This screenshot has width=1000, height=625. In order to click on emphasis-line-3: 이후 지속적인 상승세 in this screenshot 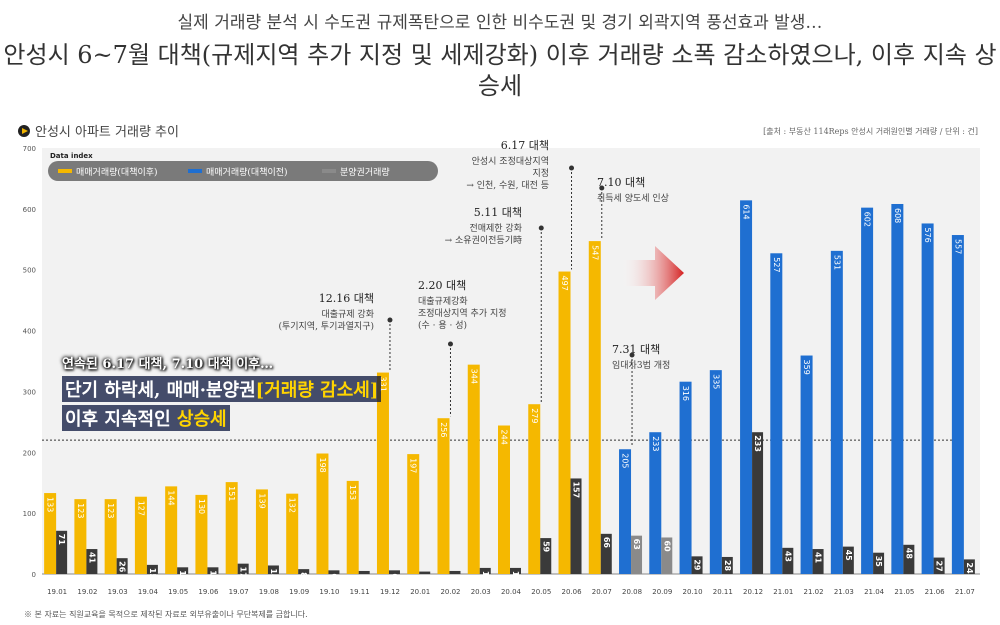, I will do `click(146, 418)`.